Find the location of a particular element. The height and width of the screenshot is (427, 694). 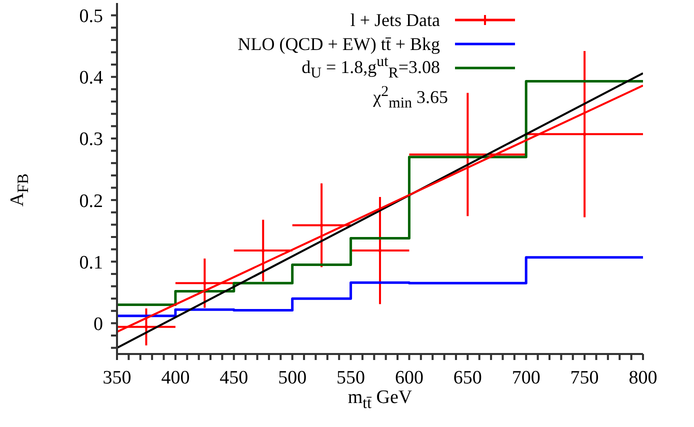

x-axis-title: m$_{tt̄}$ GeV is located at coordinates (380, 399).